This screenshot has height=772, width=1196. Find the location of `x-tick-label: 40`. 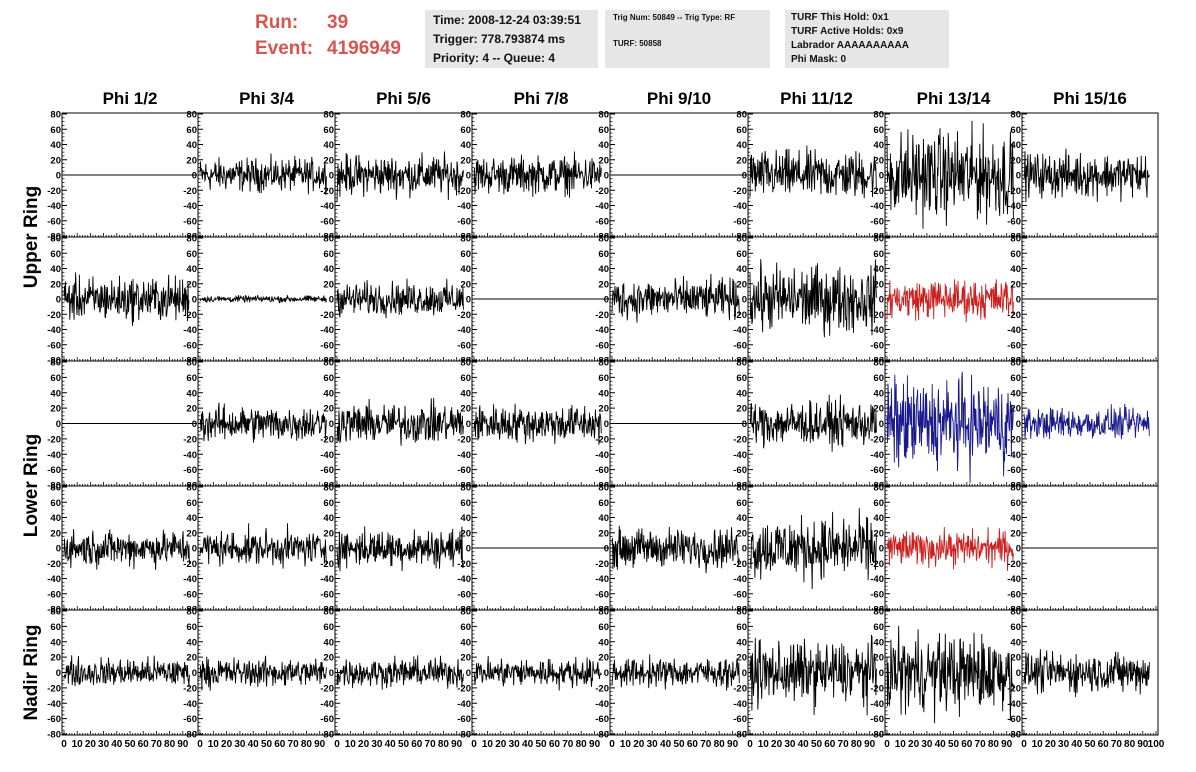

x-tick-label: 40 is located at coordinates (528, 744).